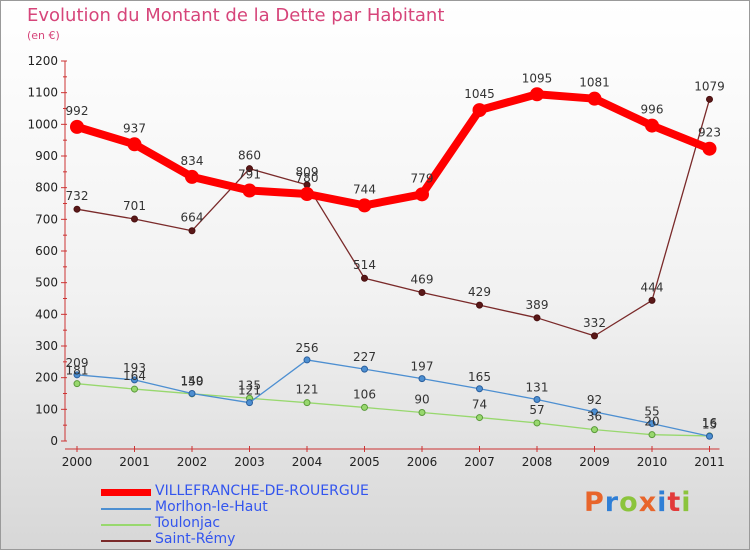  I want to click on data-label: 106, so click(364, 394).